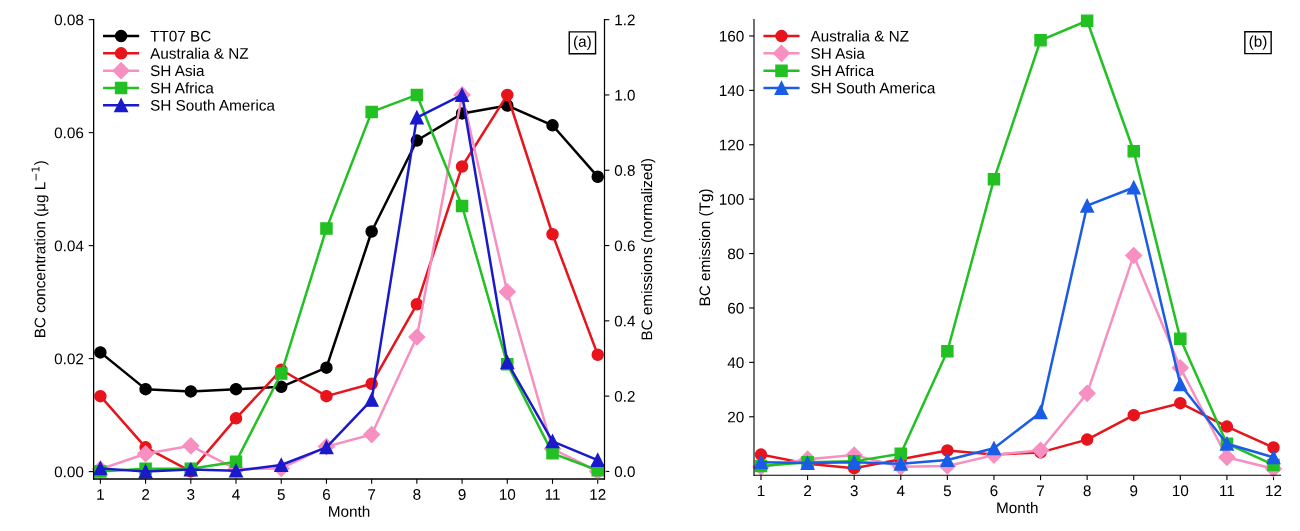 This screenshot has height=531, width=1300. What do you see at coordinates (625, 95) in the screenshot?
I see `y2-tick-label: 1.0` at bounding box center [625, 95].